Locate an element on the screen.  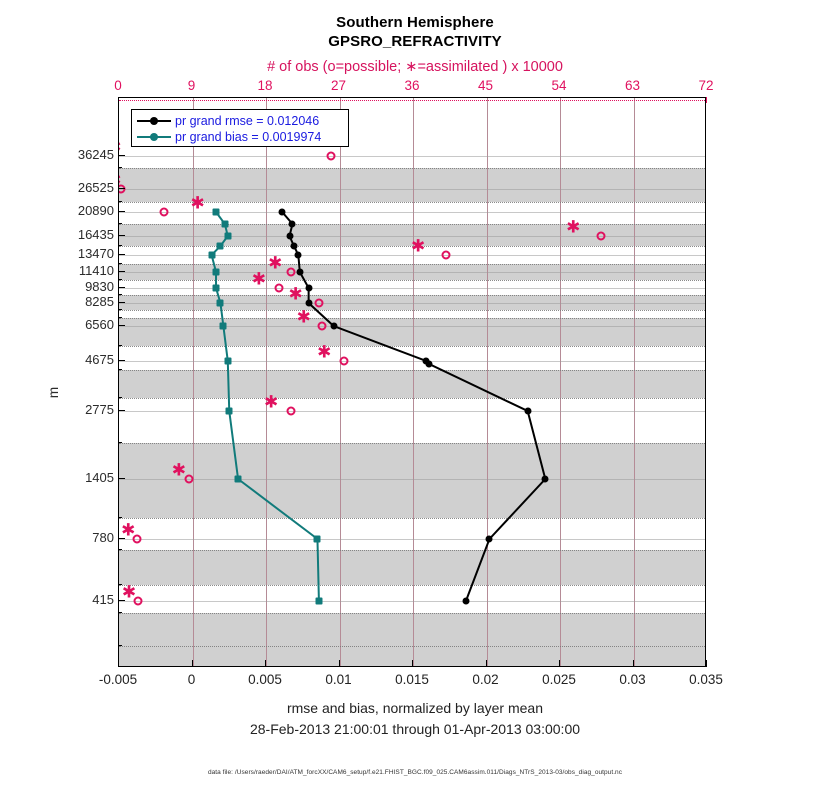
y-axis-ticklabel: 13470 is located at coordinates (95, 253).